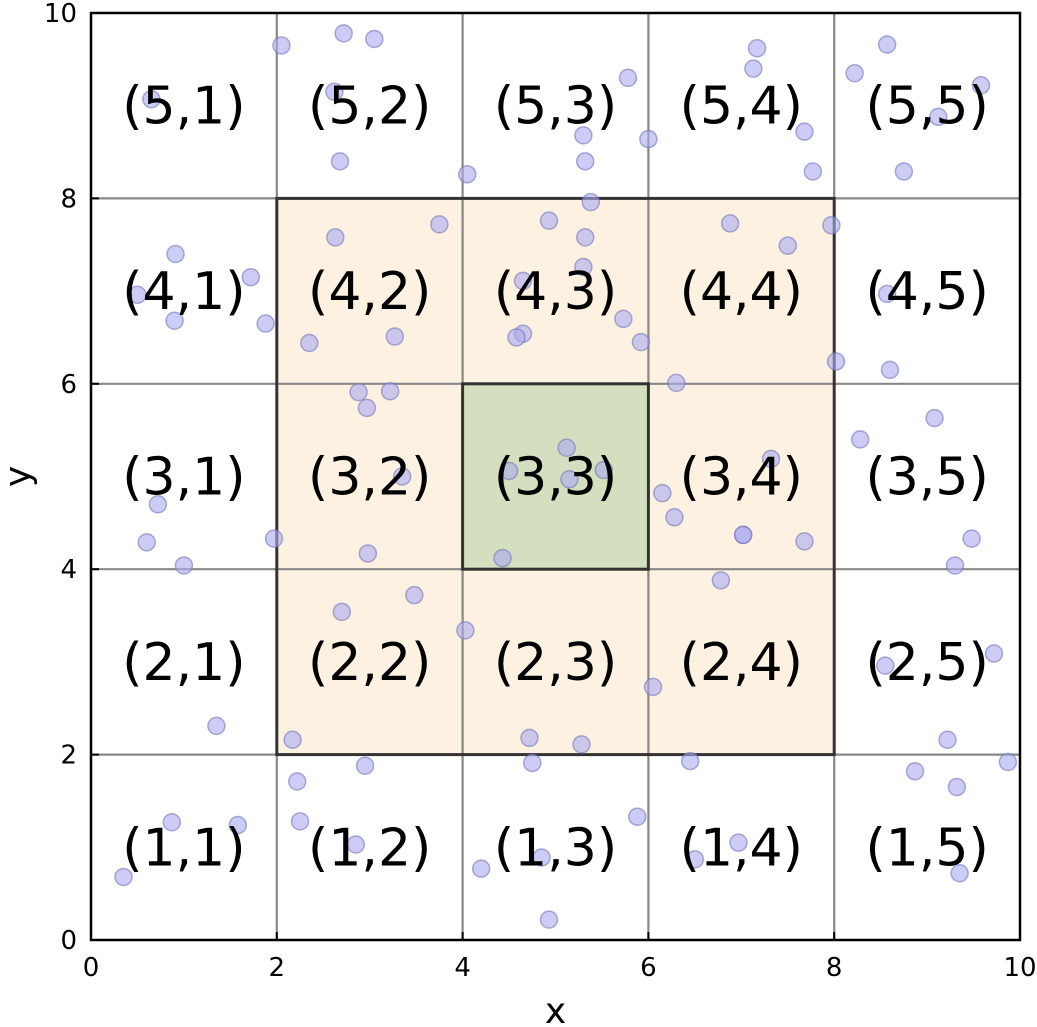  Describe the element at coordinates (91, 968) in the screenshot. I see `x-tick-label: 0` at that location.